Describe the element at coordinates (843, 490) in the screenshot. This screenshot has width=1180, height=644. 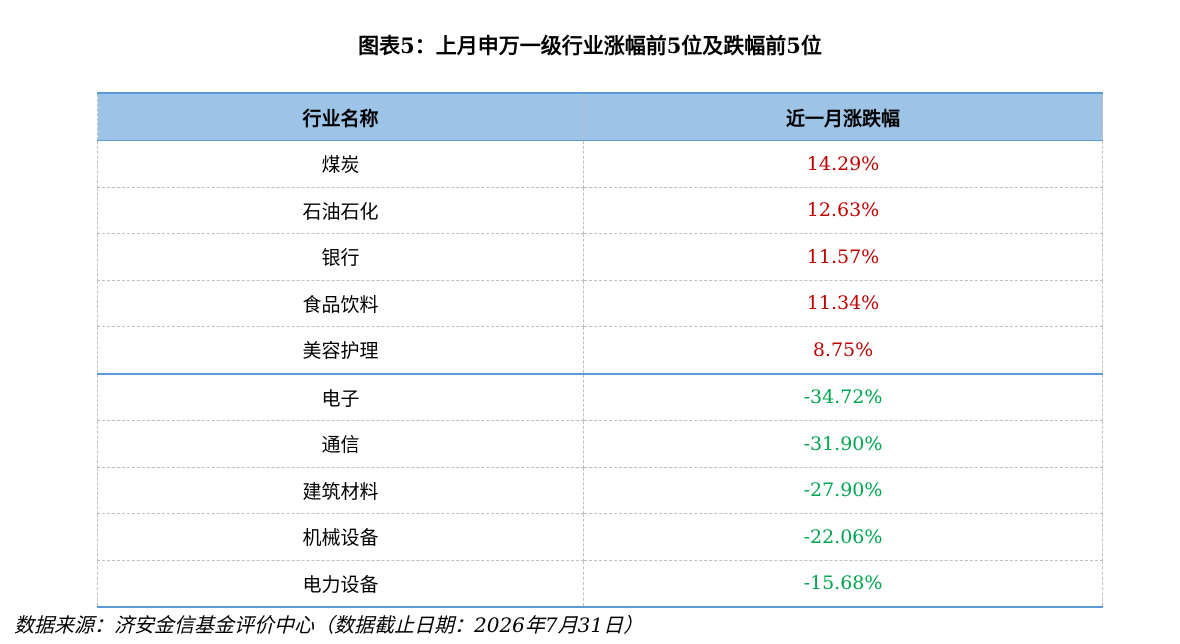
I see `change-cell: -27.90%` at that location.